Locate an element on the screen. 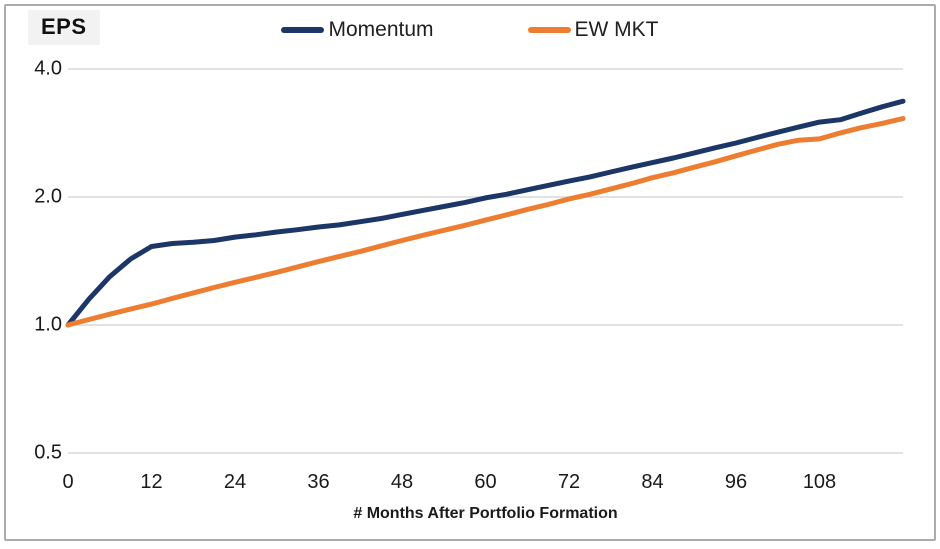 The image size is (940, 549). x-tick-label: 12 is located at coordinates (151, 482).